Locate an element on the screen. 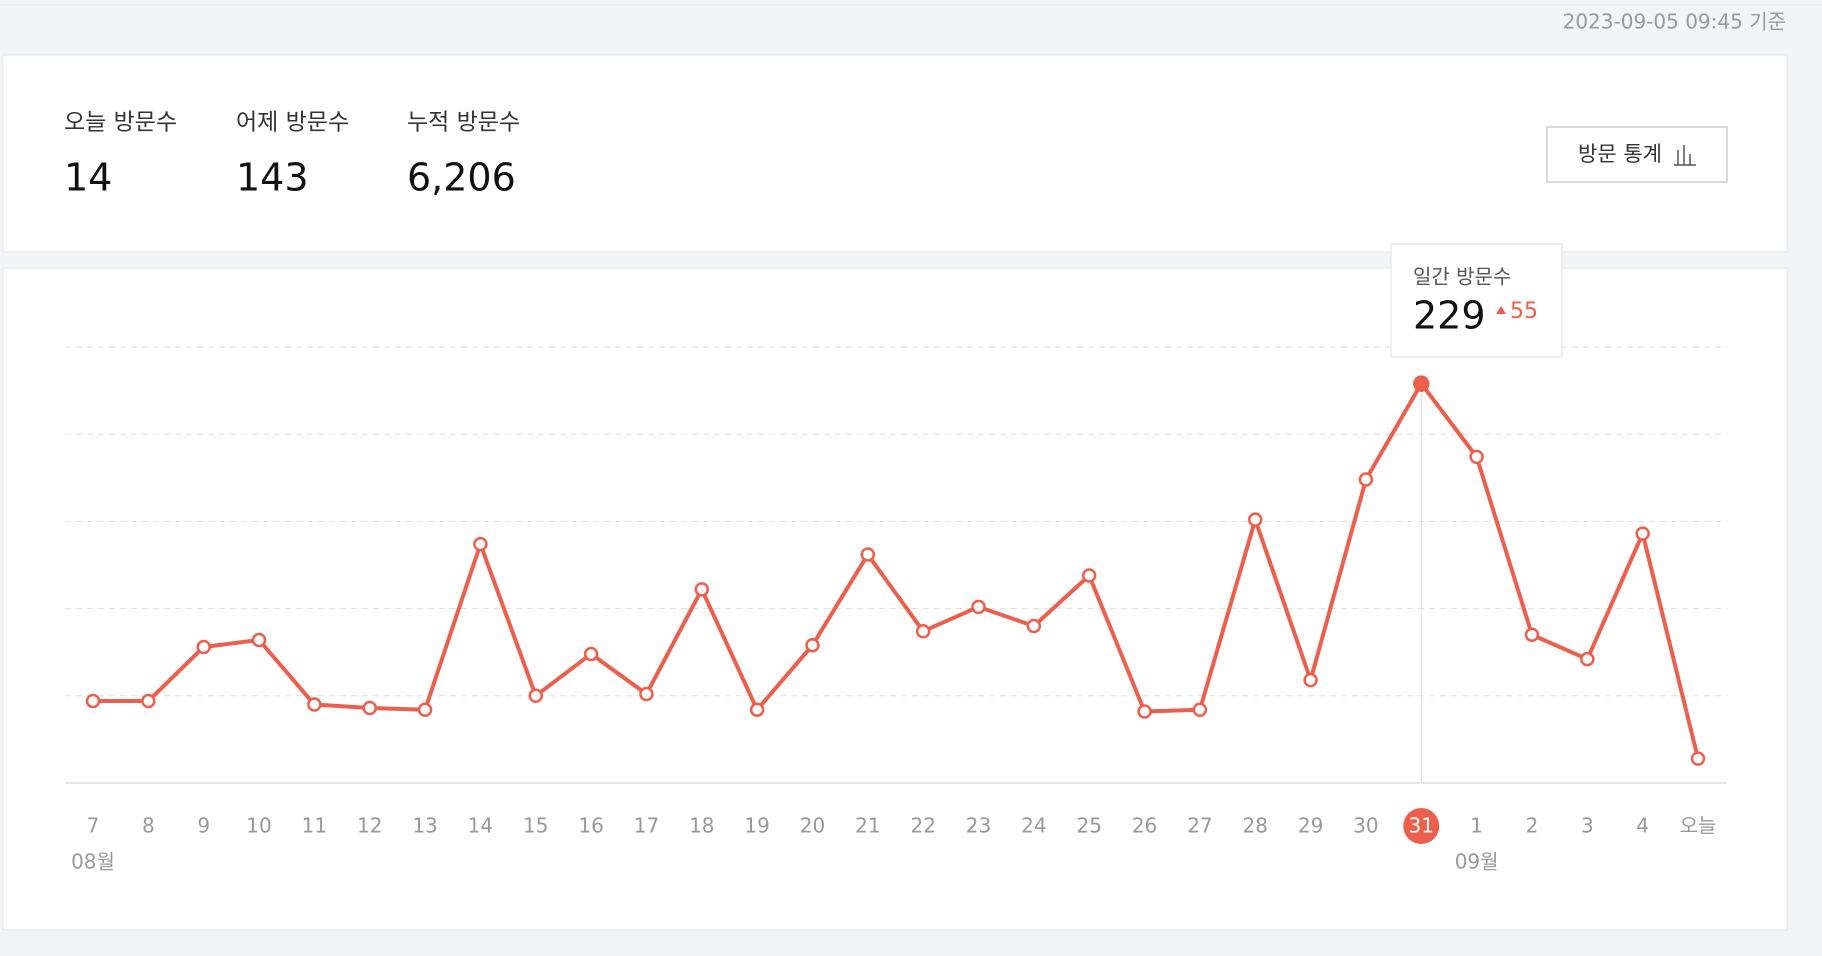 The image size is (1822, 956). x-tick-label: 31 is located at coordinates (1421, 826).